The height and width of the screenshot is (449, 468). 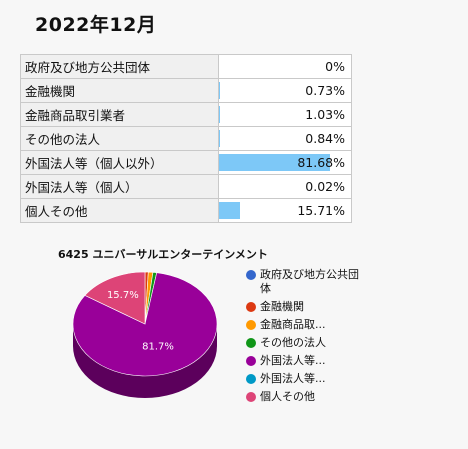 What do you see at coordinates (119, 186) in the screenshot?
I see `row-label: 外国法人等（個人）` at bounding box center [119, 186].